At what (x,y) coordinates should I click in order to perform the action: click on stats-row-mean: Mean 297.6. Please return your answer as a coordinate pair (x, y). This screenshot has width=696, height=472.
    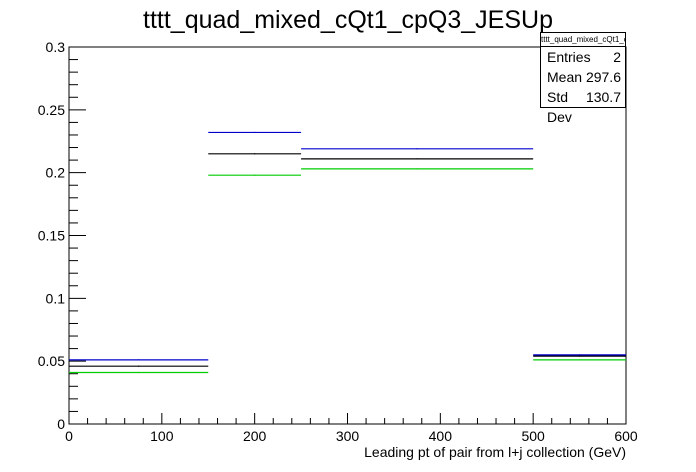
    Looking at the image, I should click on (583, 77).